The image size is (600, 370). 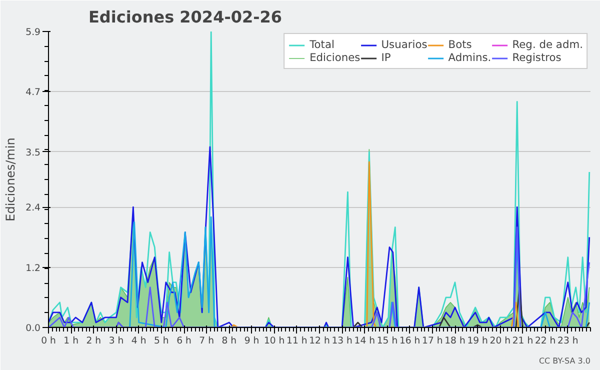 I want to click on x-tick-label: 9 h, so click(x=252, y=341).